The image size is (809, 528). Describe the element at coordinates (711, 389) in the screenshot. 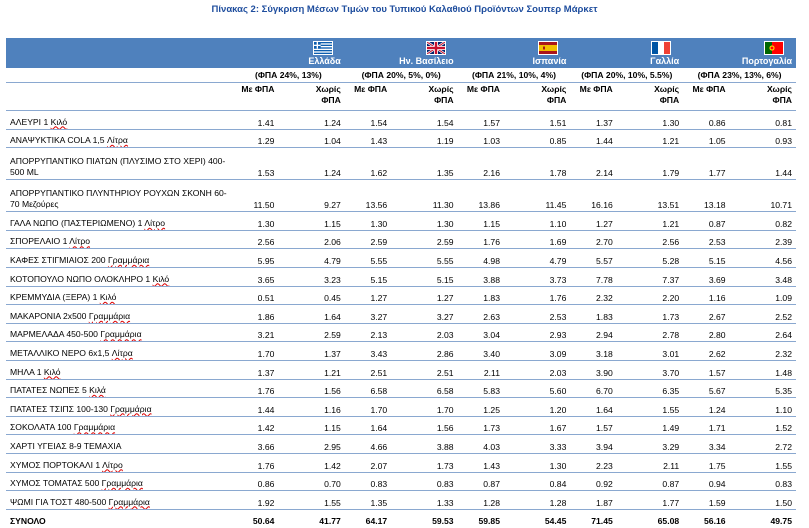

I see `price-cell: 5.67` at that location.